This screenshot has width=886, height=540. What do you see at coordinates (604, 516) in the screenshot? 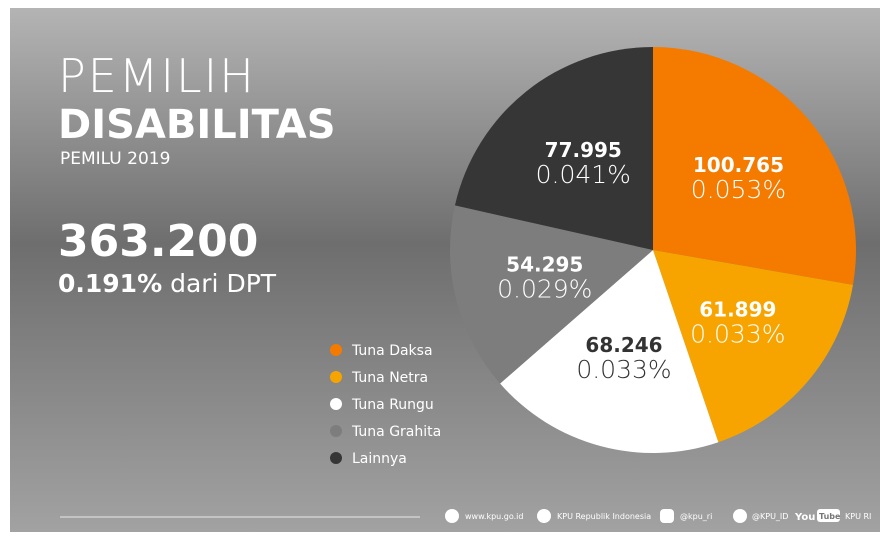
I see `footer-facebook: KPU Republik Indonesia` at bounding box center [604, 516].